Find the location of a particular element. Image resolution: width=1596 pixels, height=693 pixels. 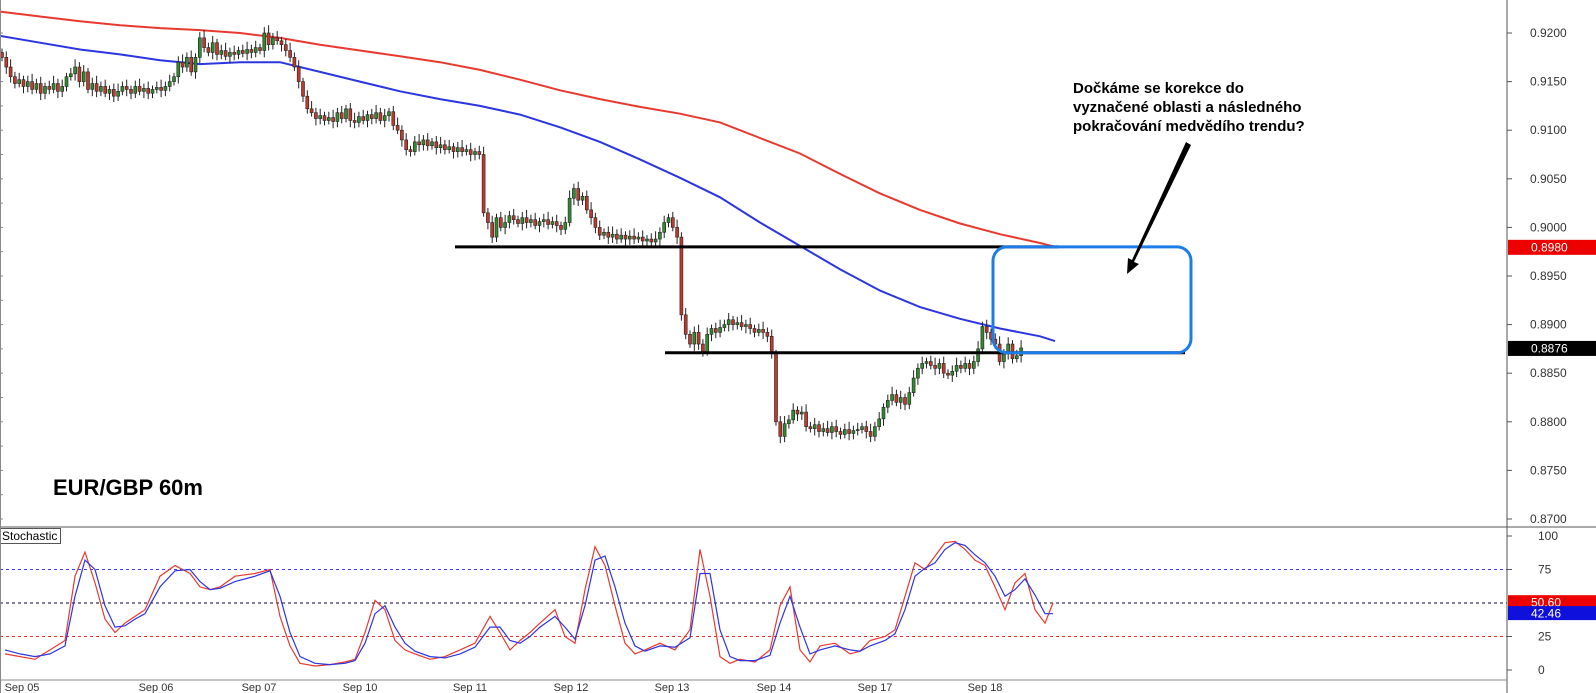

date-tick-label: Sep 17 is located at coordinates (875, 687).